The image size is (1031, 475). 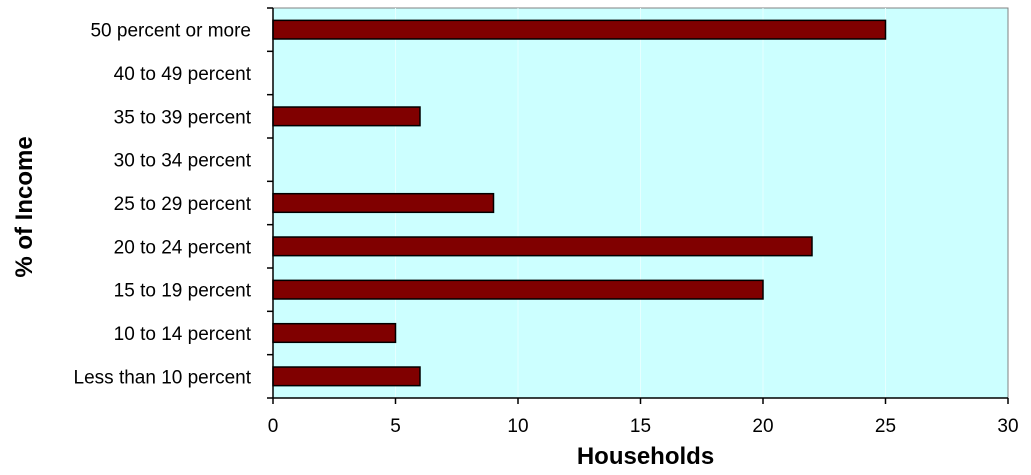 What do you see at coordinates (183, 247) in the screenshot?
I see `category-label: 20 to 24 percent` at bounding box center [183, 247].